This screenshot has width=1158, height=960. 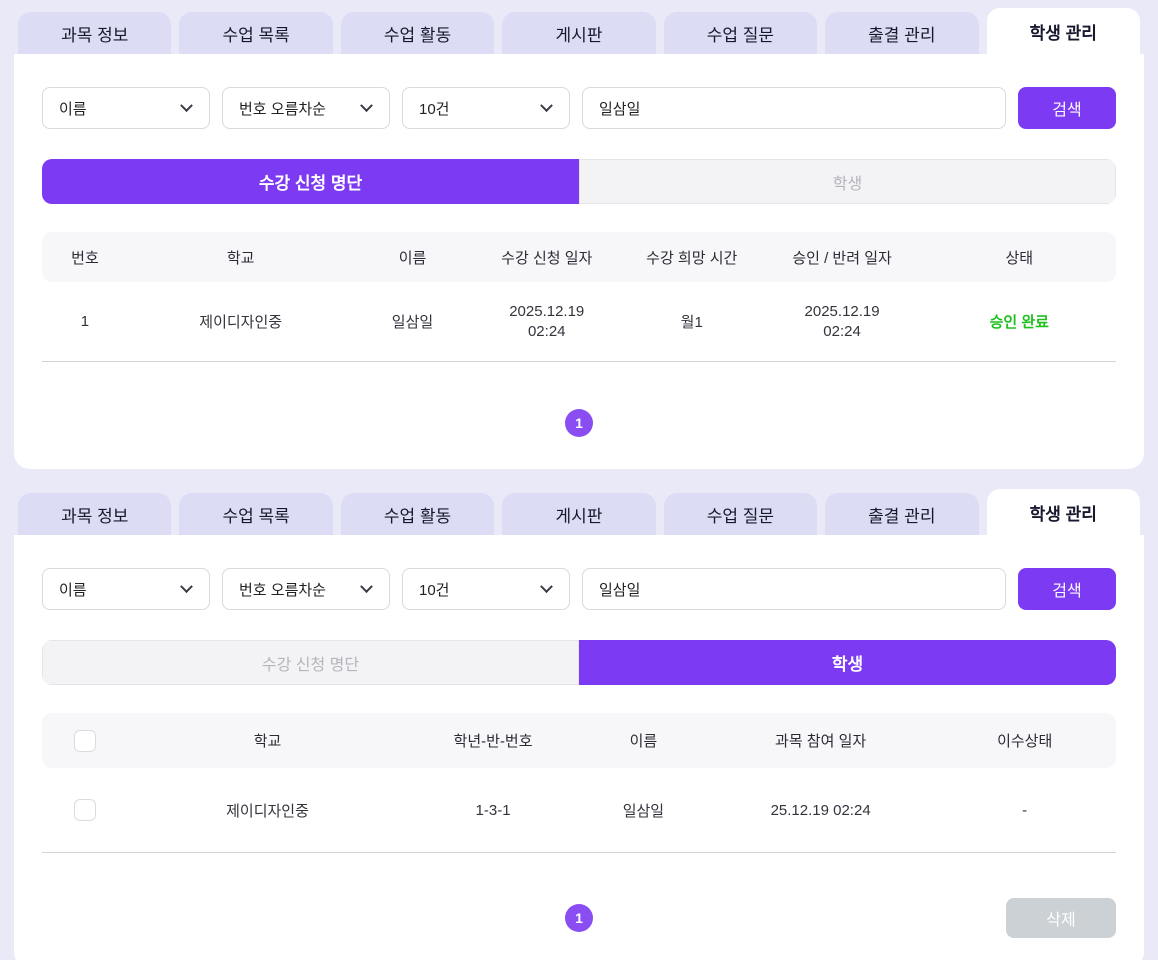 What do you see at coordinates (1025, 810) in the screenshot?
I see `row-completion-status: -` at bounding box center [1025, 810].